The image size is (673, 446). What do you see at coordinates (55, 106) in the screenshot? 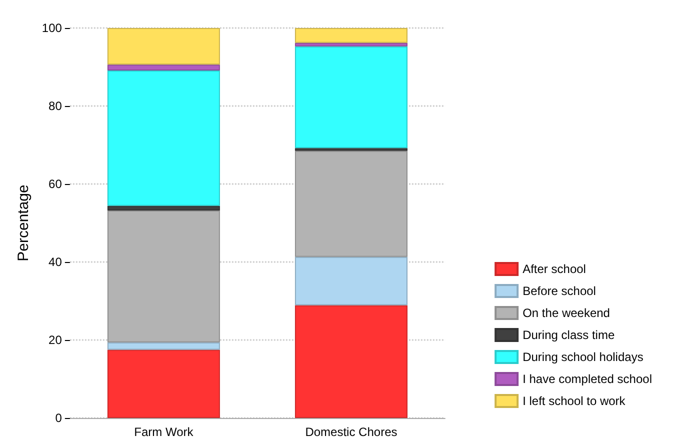
I see `y-tick-label: 80` at bounding box center [55, 106].